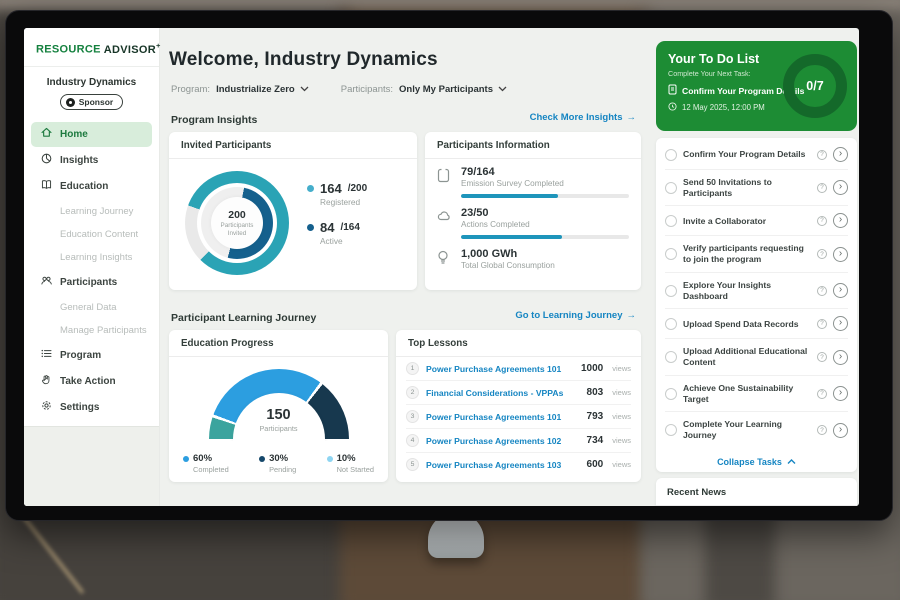 Image resolution: width=900 pixels, height=600 pixels. What do you see at coordinates (91, 102) in the screenshot?
I see `sponsor-badge: Sponsor` at bounding box center [91, 102].